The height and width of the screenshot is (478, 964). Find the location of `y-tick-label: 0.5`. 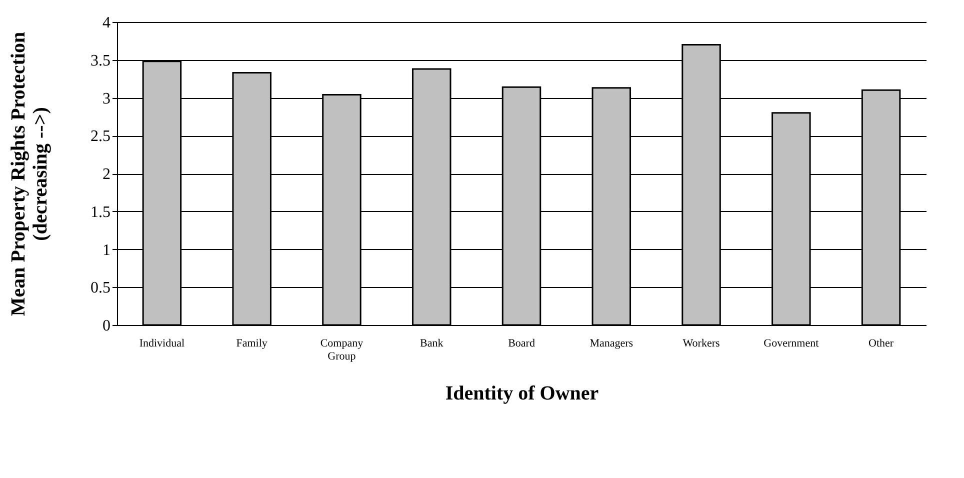

y-tick-label: 0.5 is located at coordinates (100, 288).